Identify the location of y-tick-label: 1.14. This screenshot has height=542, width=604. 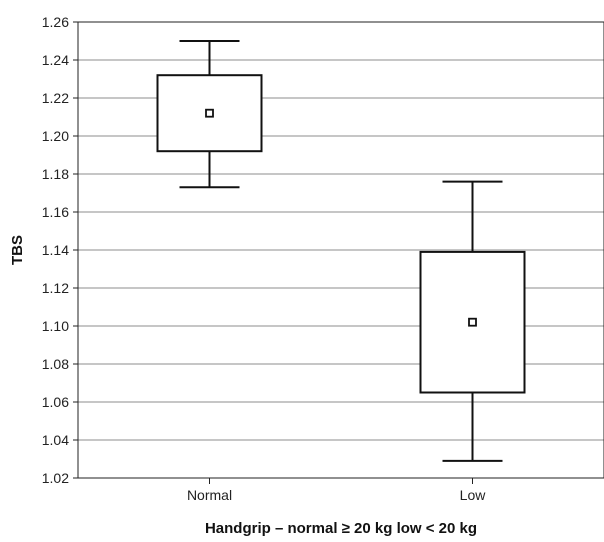
(55, 250).